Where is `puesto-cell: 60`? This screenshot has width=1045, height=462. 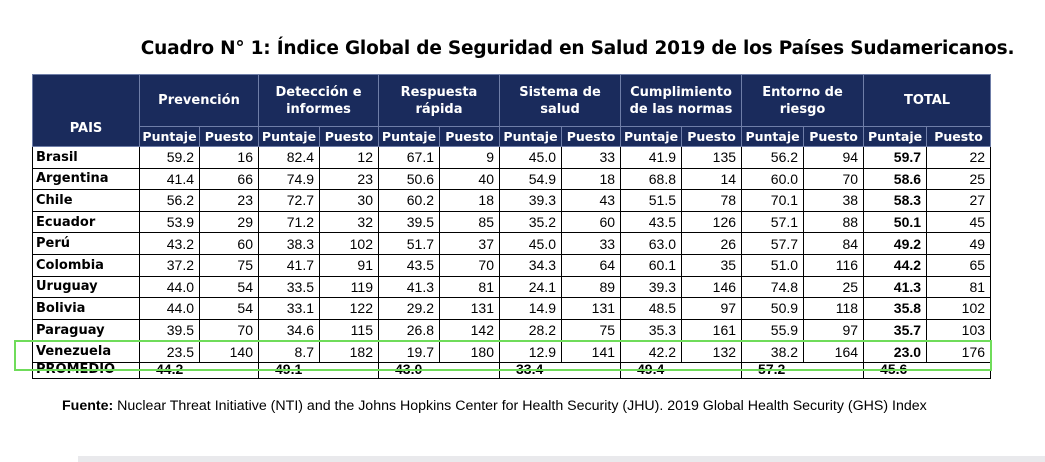 puesto-cell: 60 is located at coordinates (591, 222).